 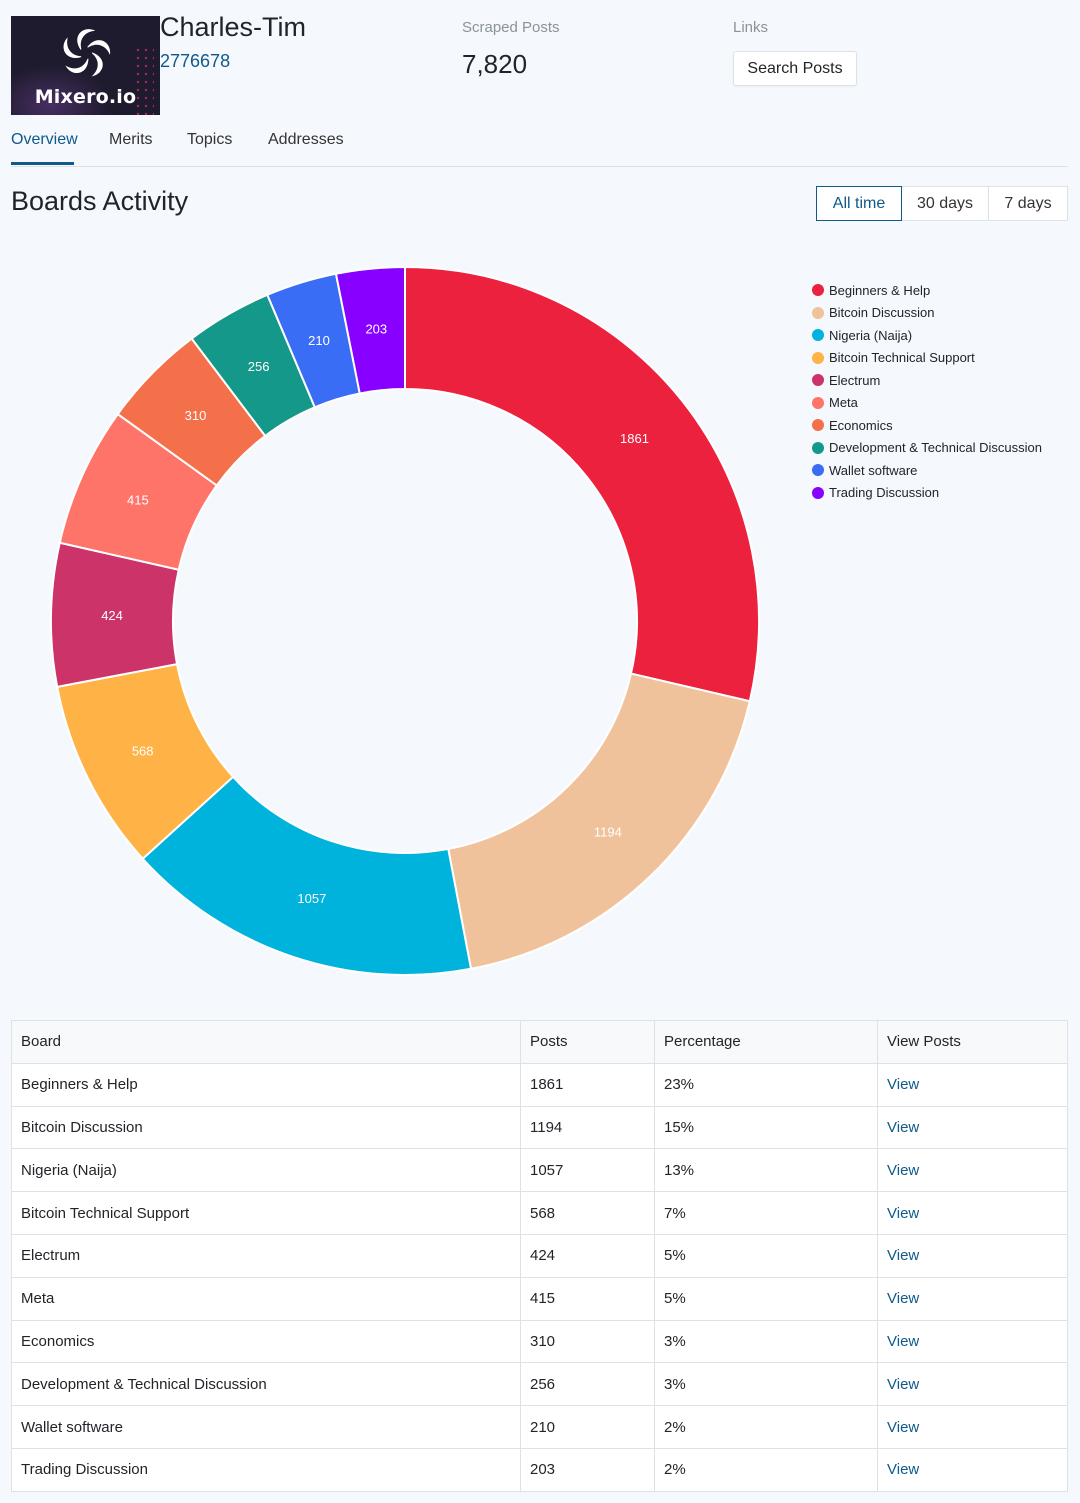 What do you see at coordinates (44, 139) in the screenshot?
I see `tab-overview: Overview` at bounding box center [44, 139].